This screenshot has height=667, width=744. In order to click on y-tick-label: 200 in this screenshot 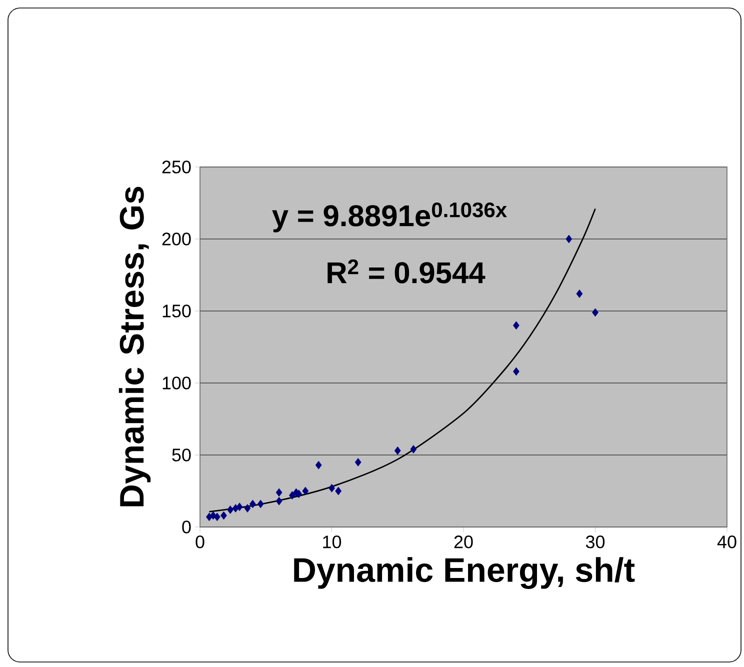, I will do `click(176, 239)`.